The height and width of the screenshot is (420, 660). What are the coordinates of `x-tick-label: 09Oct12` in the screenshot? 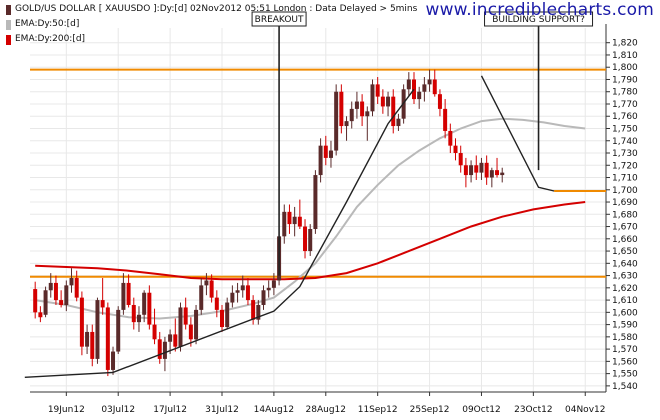 It's located at (481, 410).